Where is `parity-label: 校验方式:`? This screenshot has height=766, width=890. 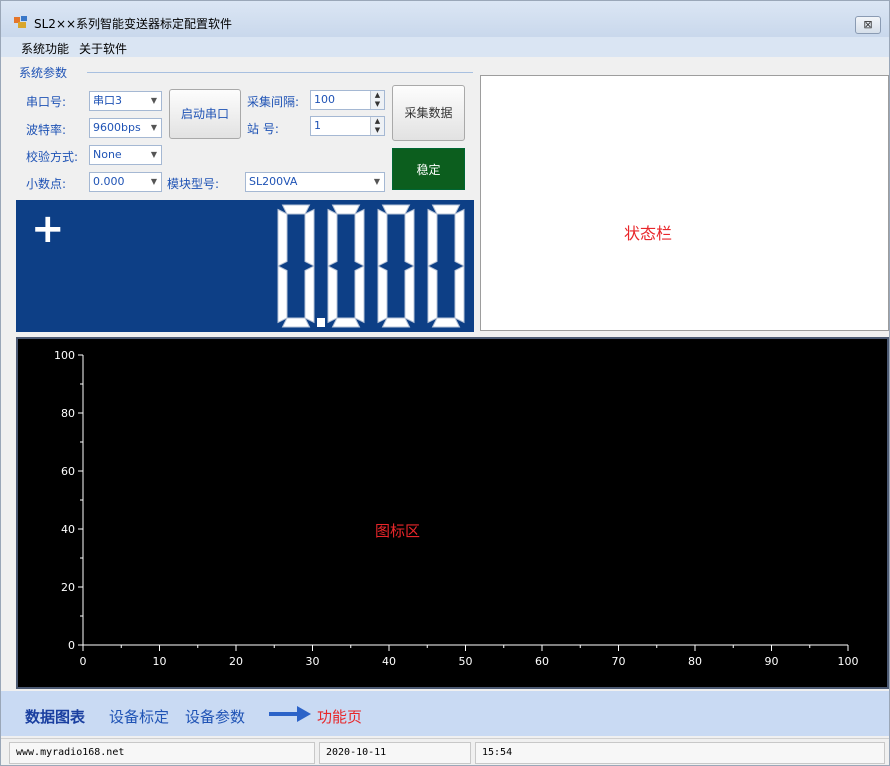
parity-label: 校验方式: is located at coordinates (52, 157).